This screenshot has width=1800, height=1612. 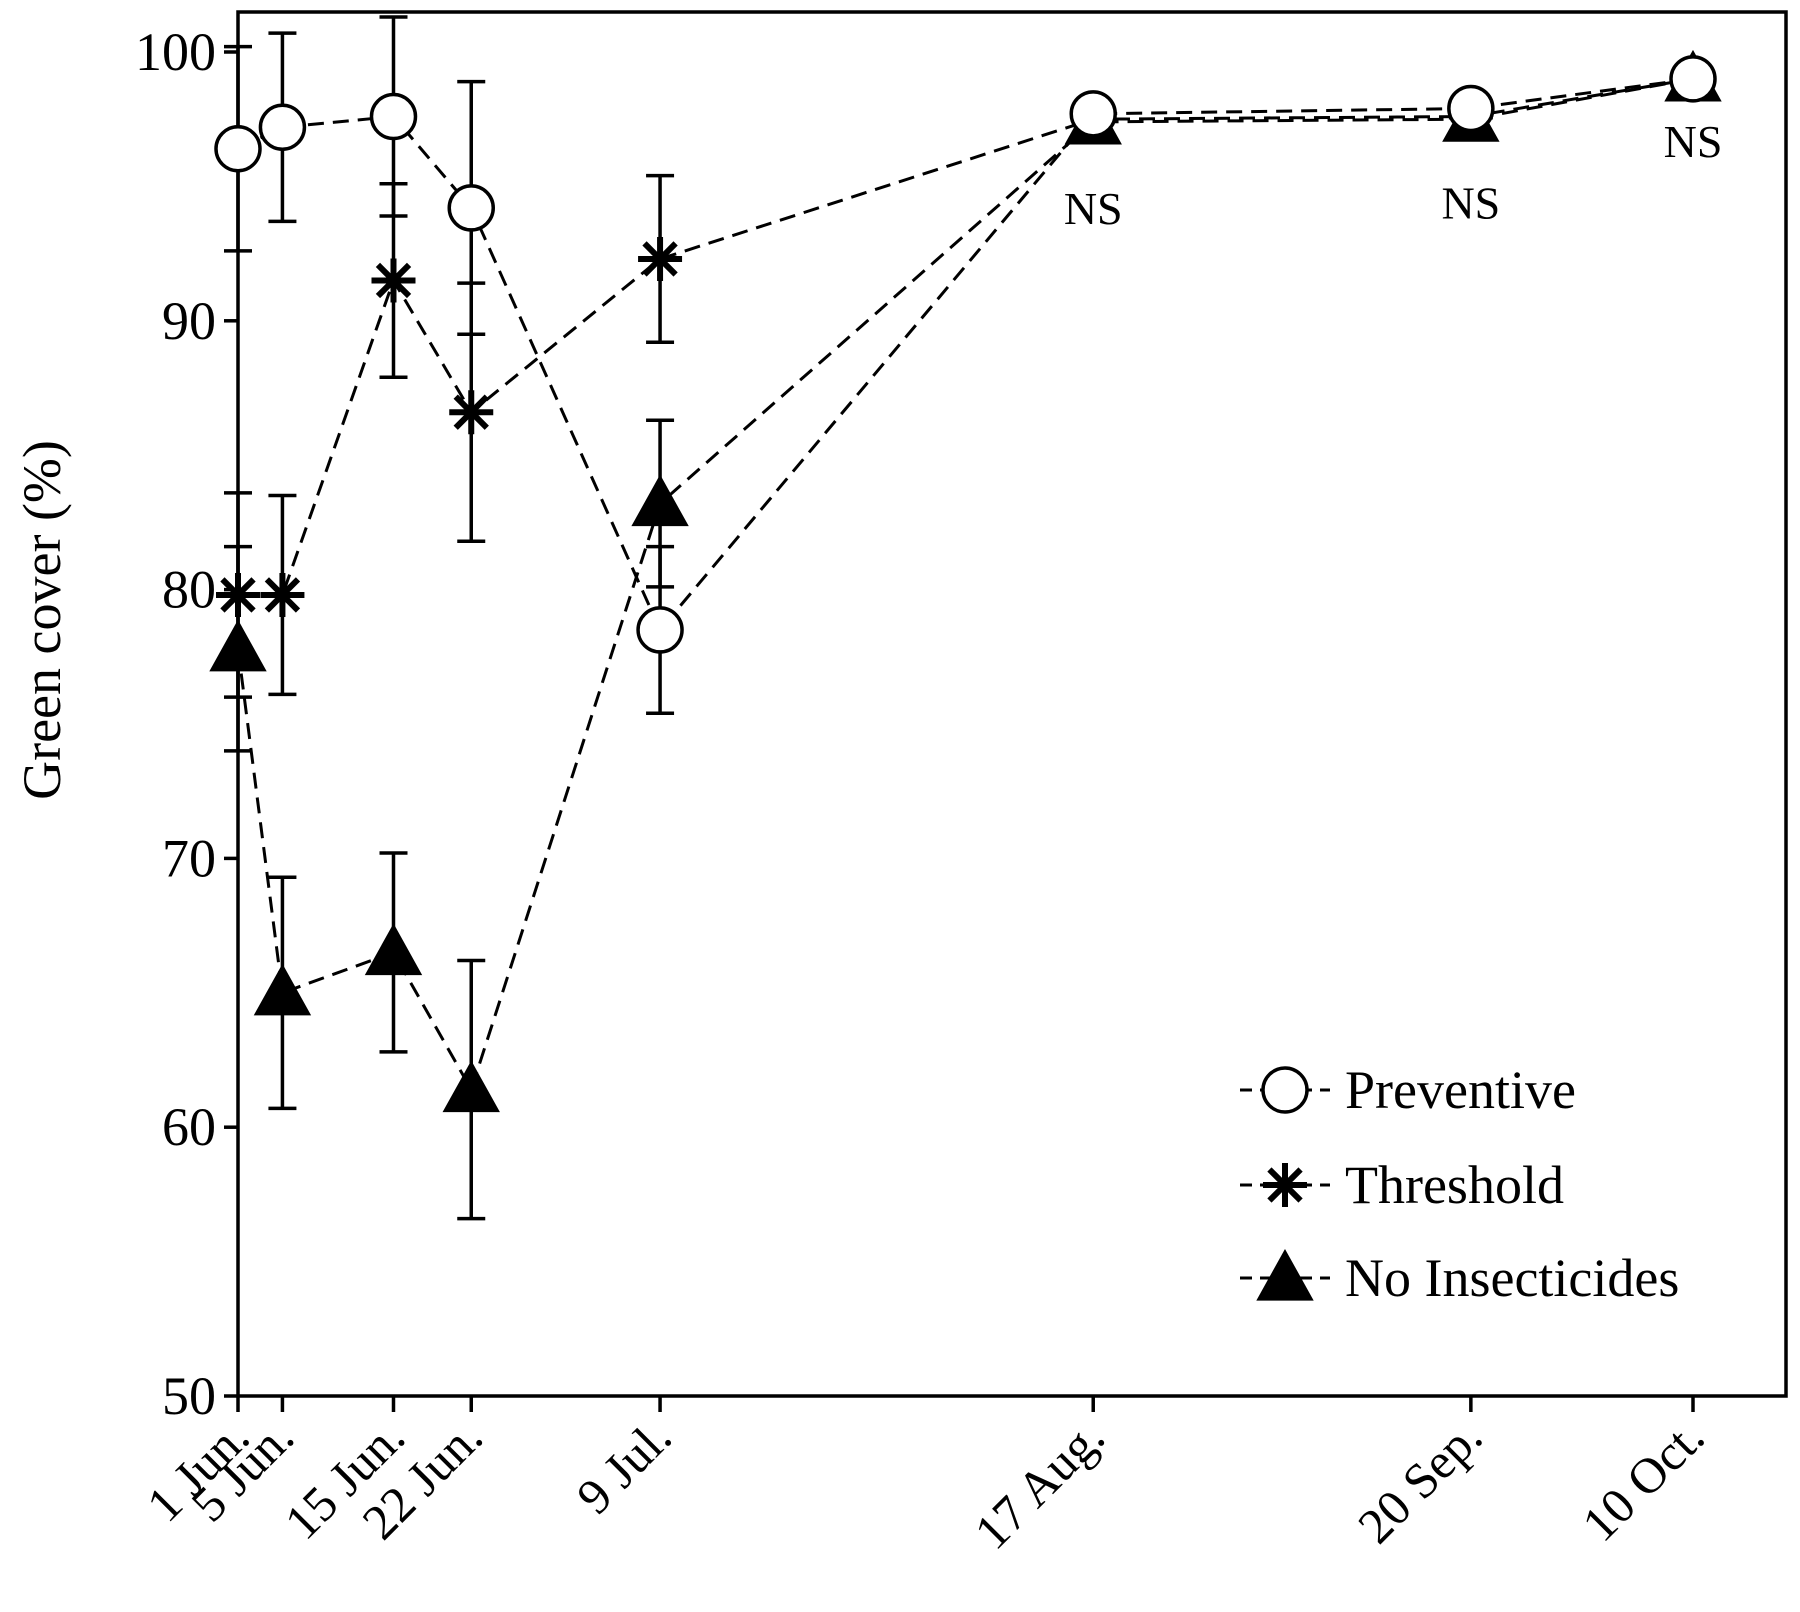 I want to click on y-tick-label: 90, so click(x=189, y=321).